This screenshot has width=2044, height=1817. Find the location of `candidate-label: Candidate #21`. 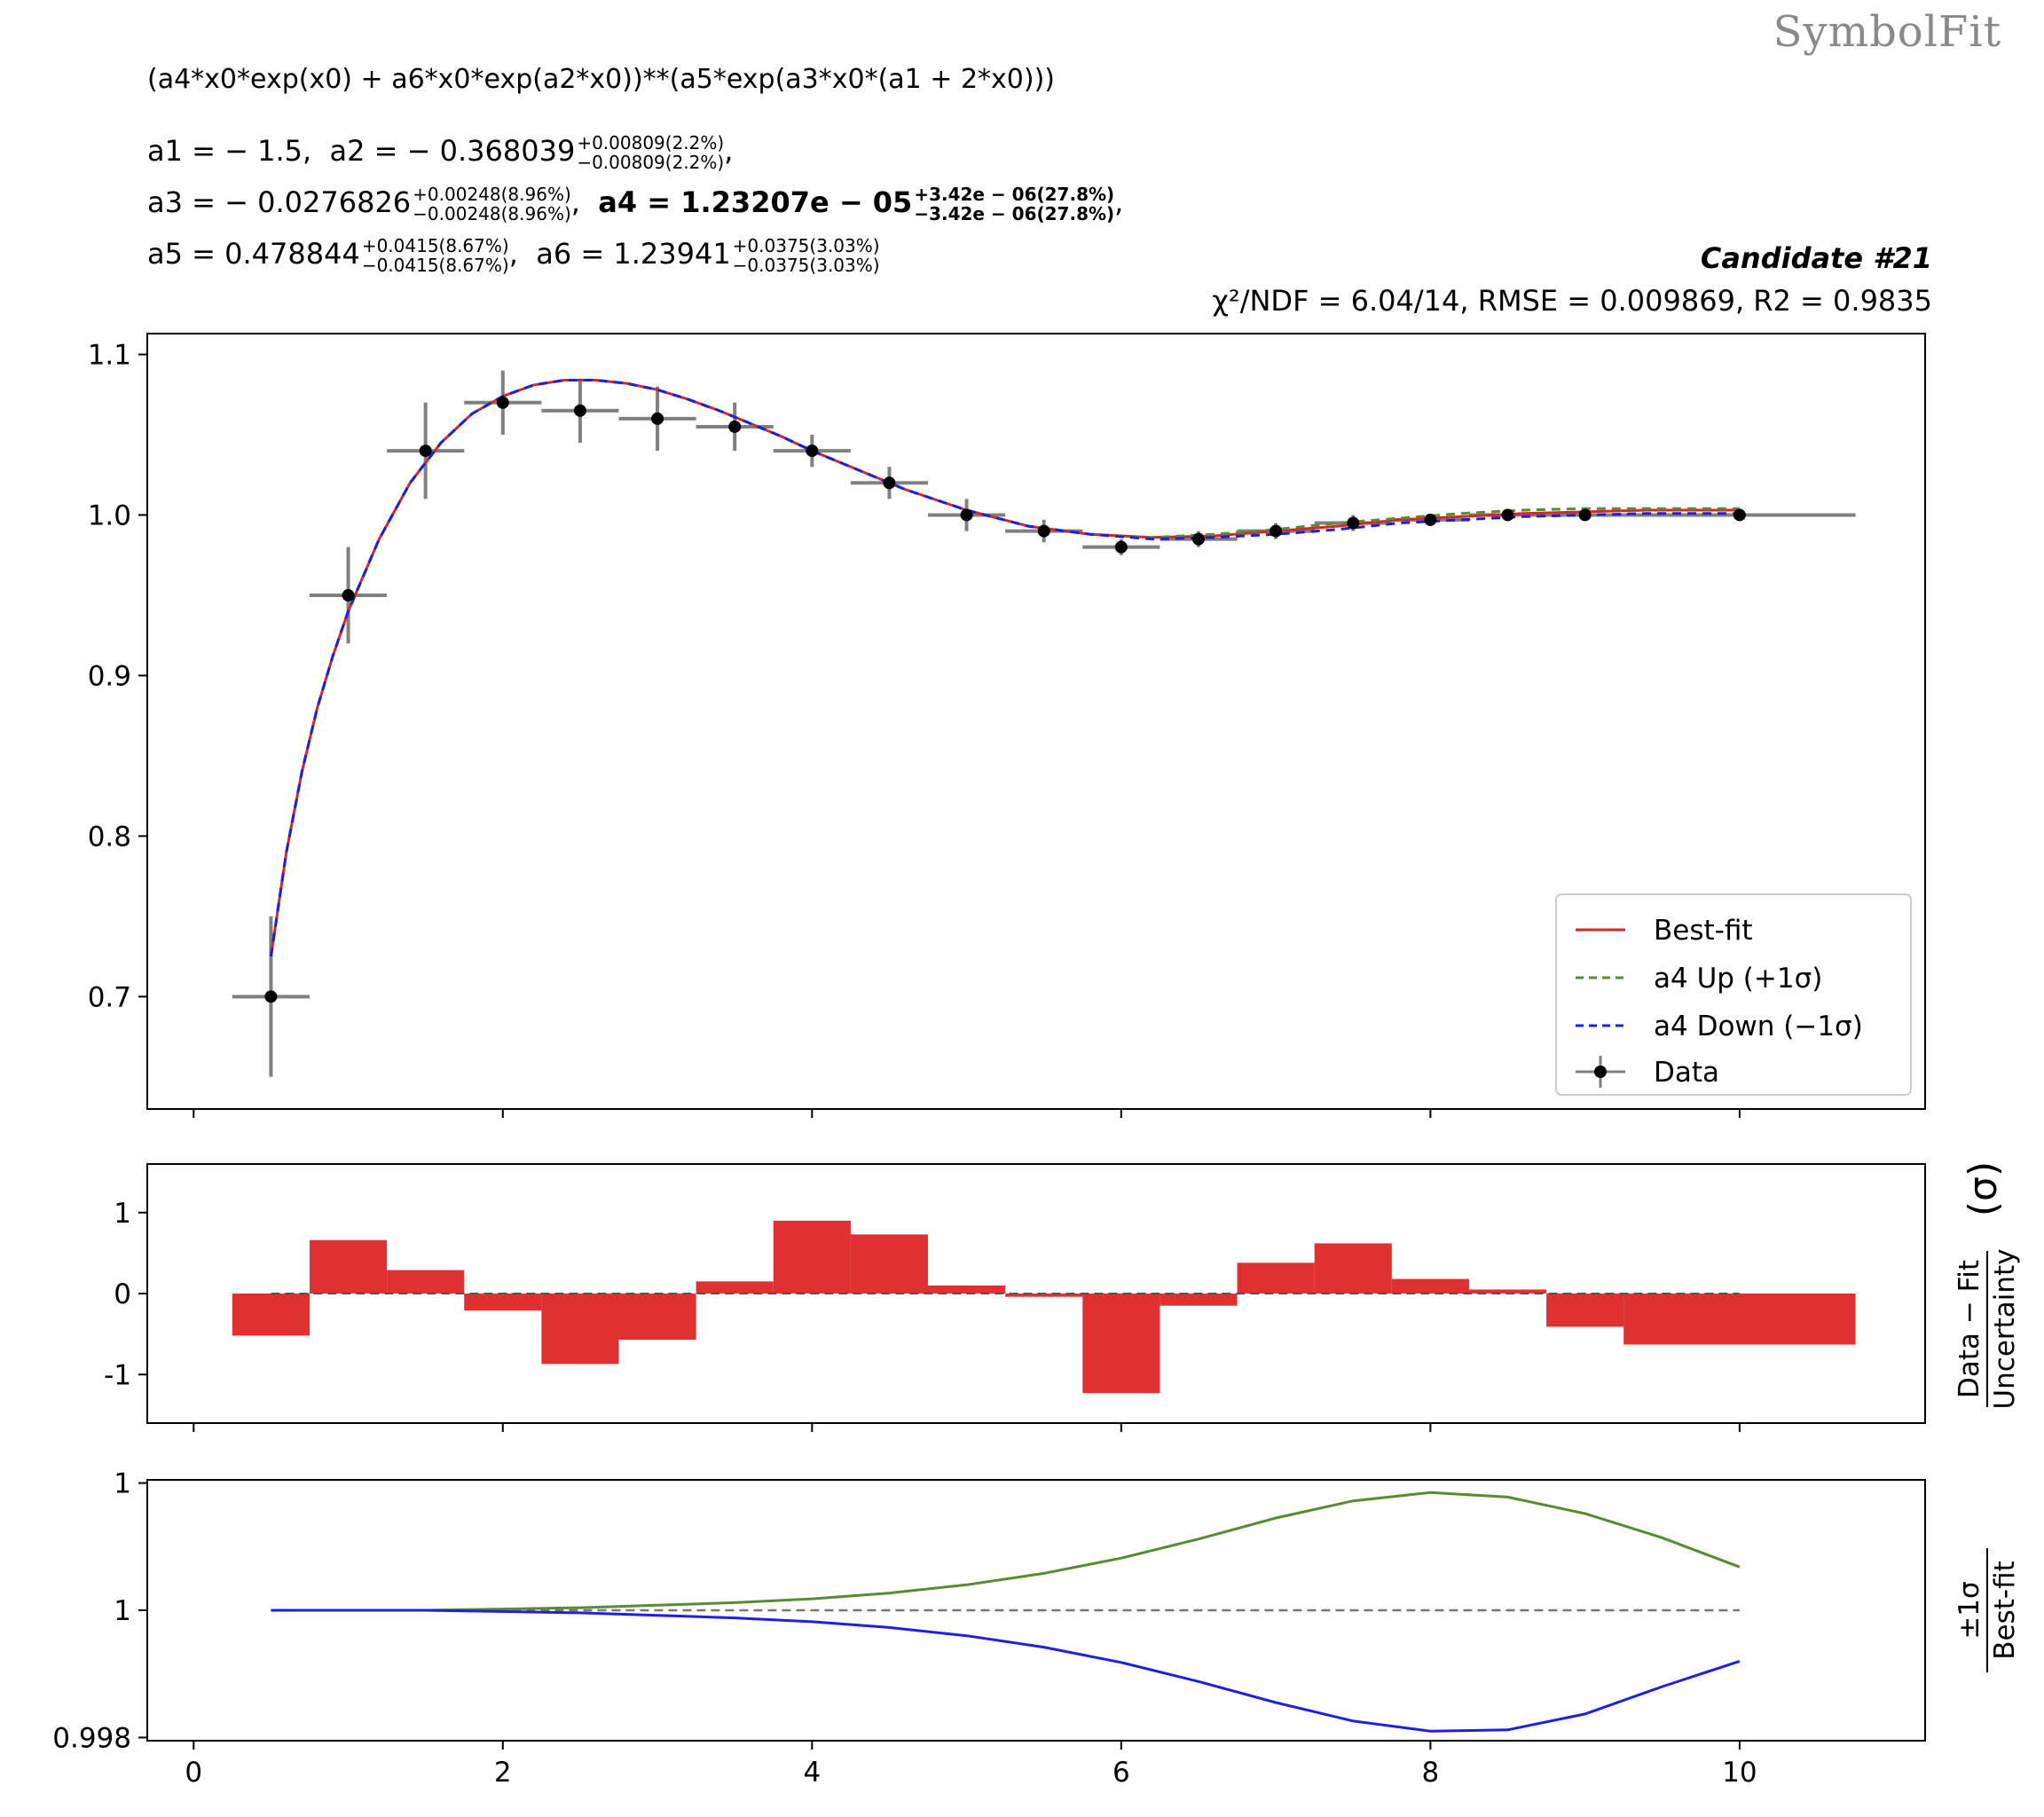

candidate-label: Candidate #21 is located at coordinates (1816, 258).